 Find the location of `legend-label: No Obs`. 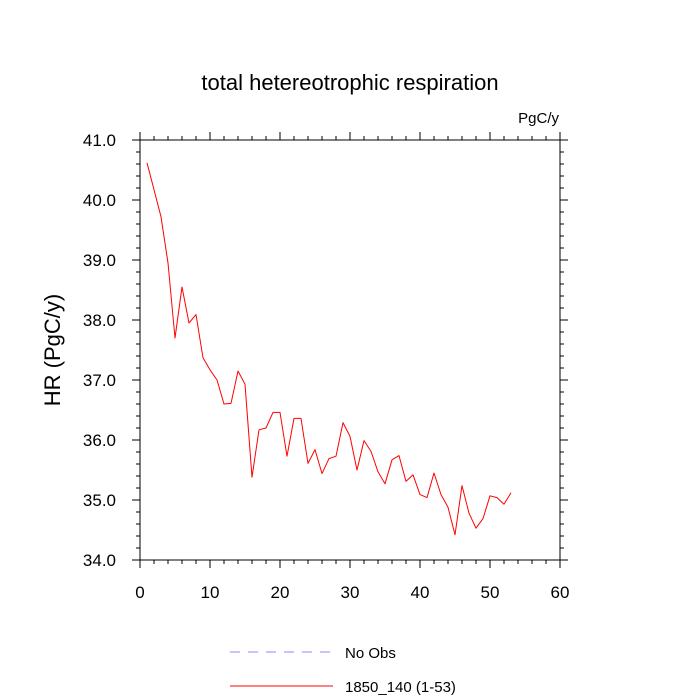

legend-label: No Obs is located at coordinates (370, 653).